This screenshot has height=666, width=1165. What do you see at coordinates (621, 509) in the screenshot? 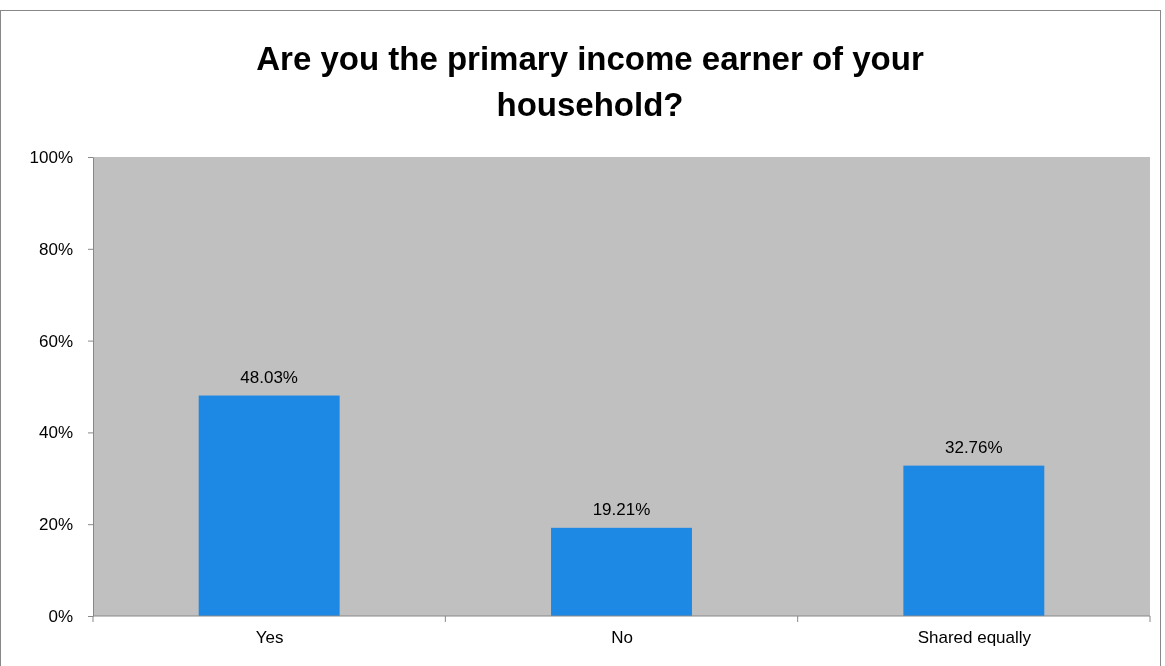
I see `data-label: 19.21%` at bounding box center [621, 509].